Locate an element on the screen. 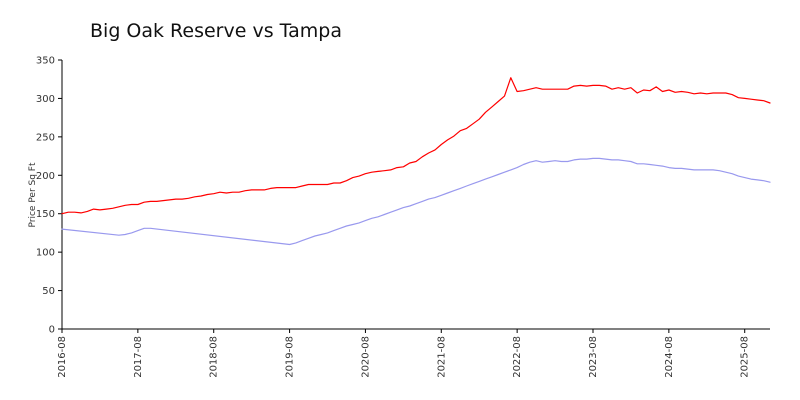 The height and width of the screenshot is (400, 800). chart-title: Big Oak Reserve vs Tampa is located at coordinates (216, 31).